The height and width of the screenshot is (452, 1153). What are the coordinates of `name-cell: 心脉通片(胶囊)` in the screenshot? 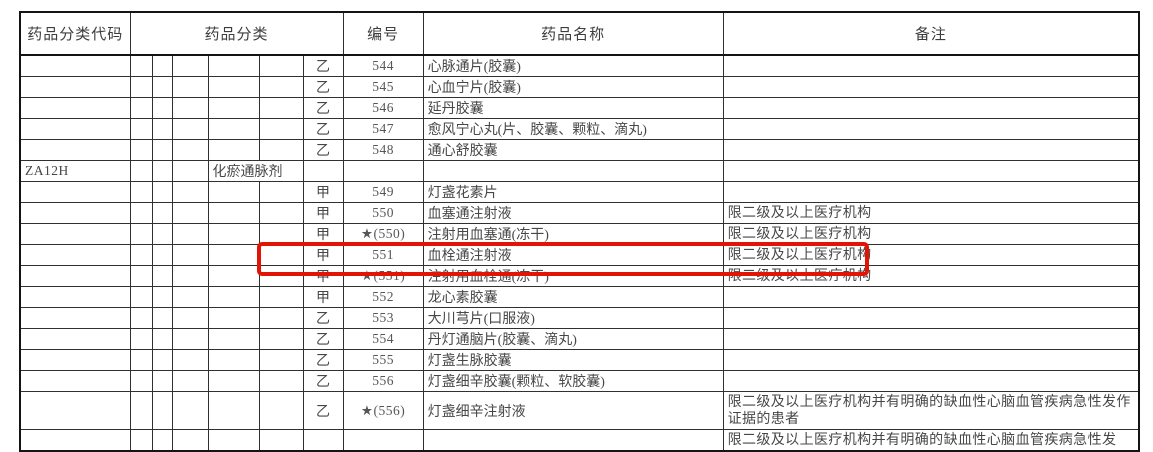 It's located at (573, 65).